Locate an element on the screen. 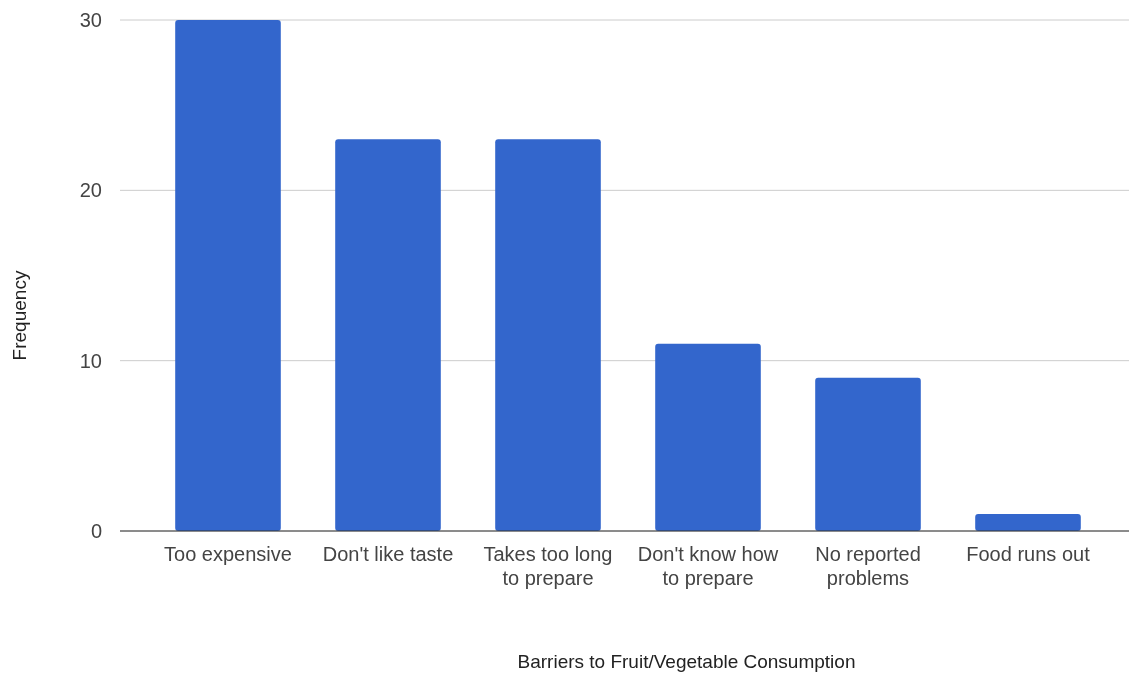 The width and height of the screenshot is (1129, 681). x-tick-label: Too expensive is located at coordinates (228, 554).